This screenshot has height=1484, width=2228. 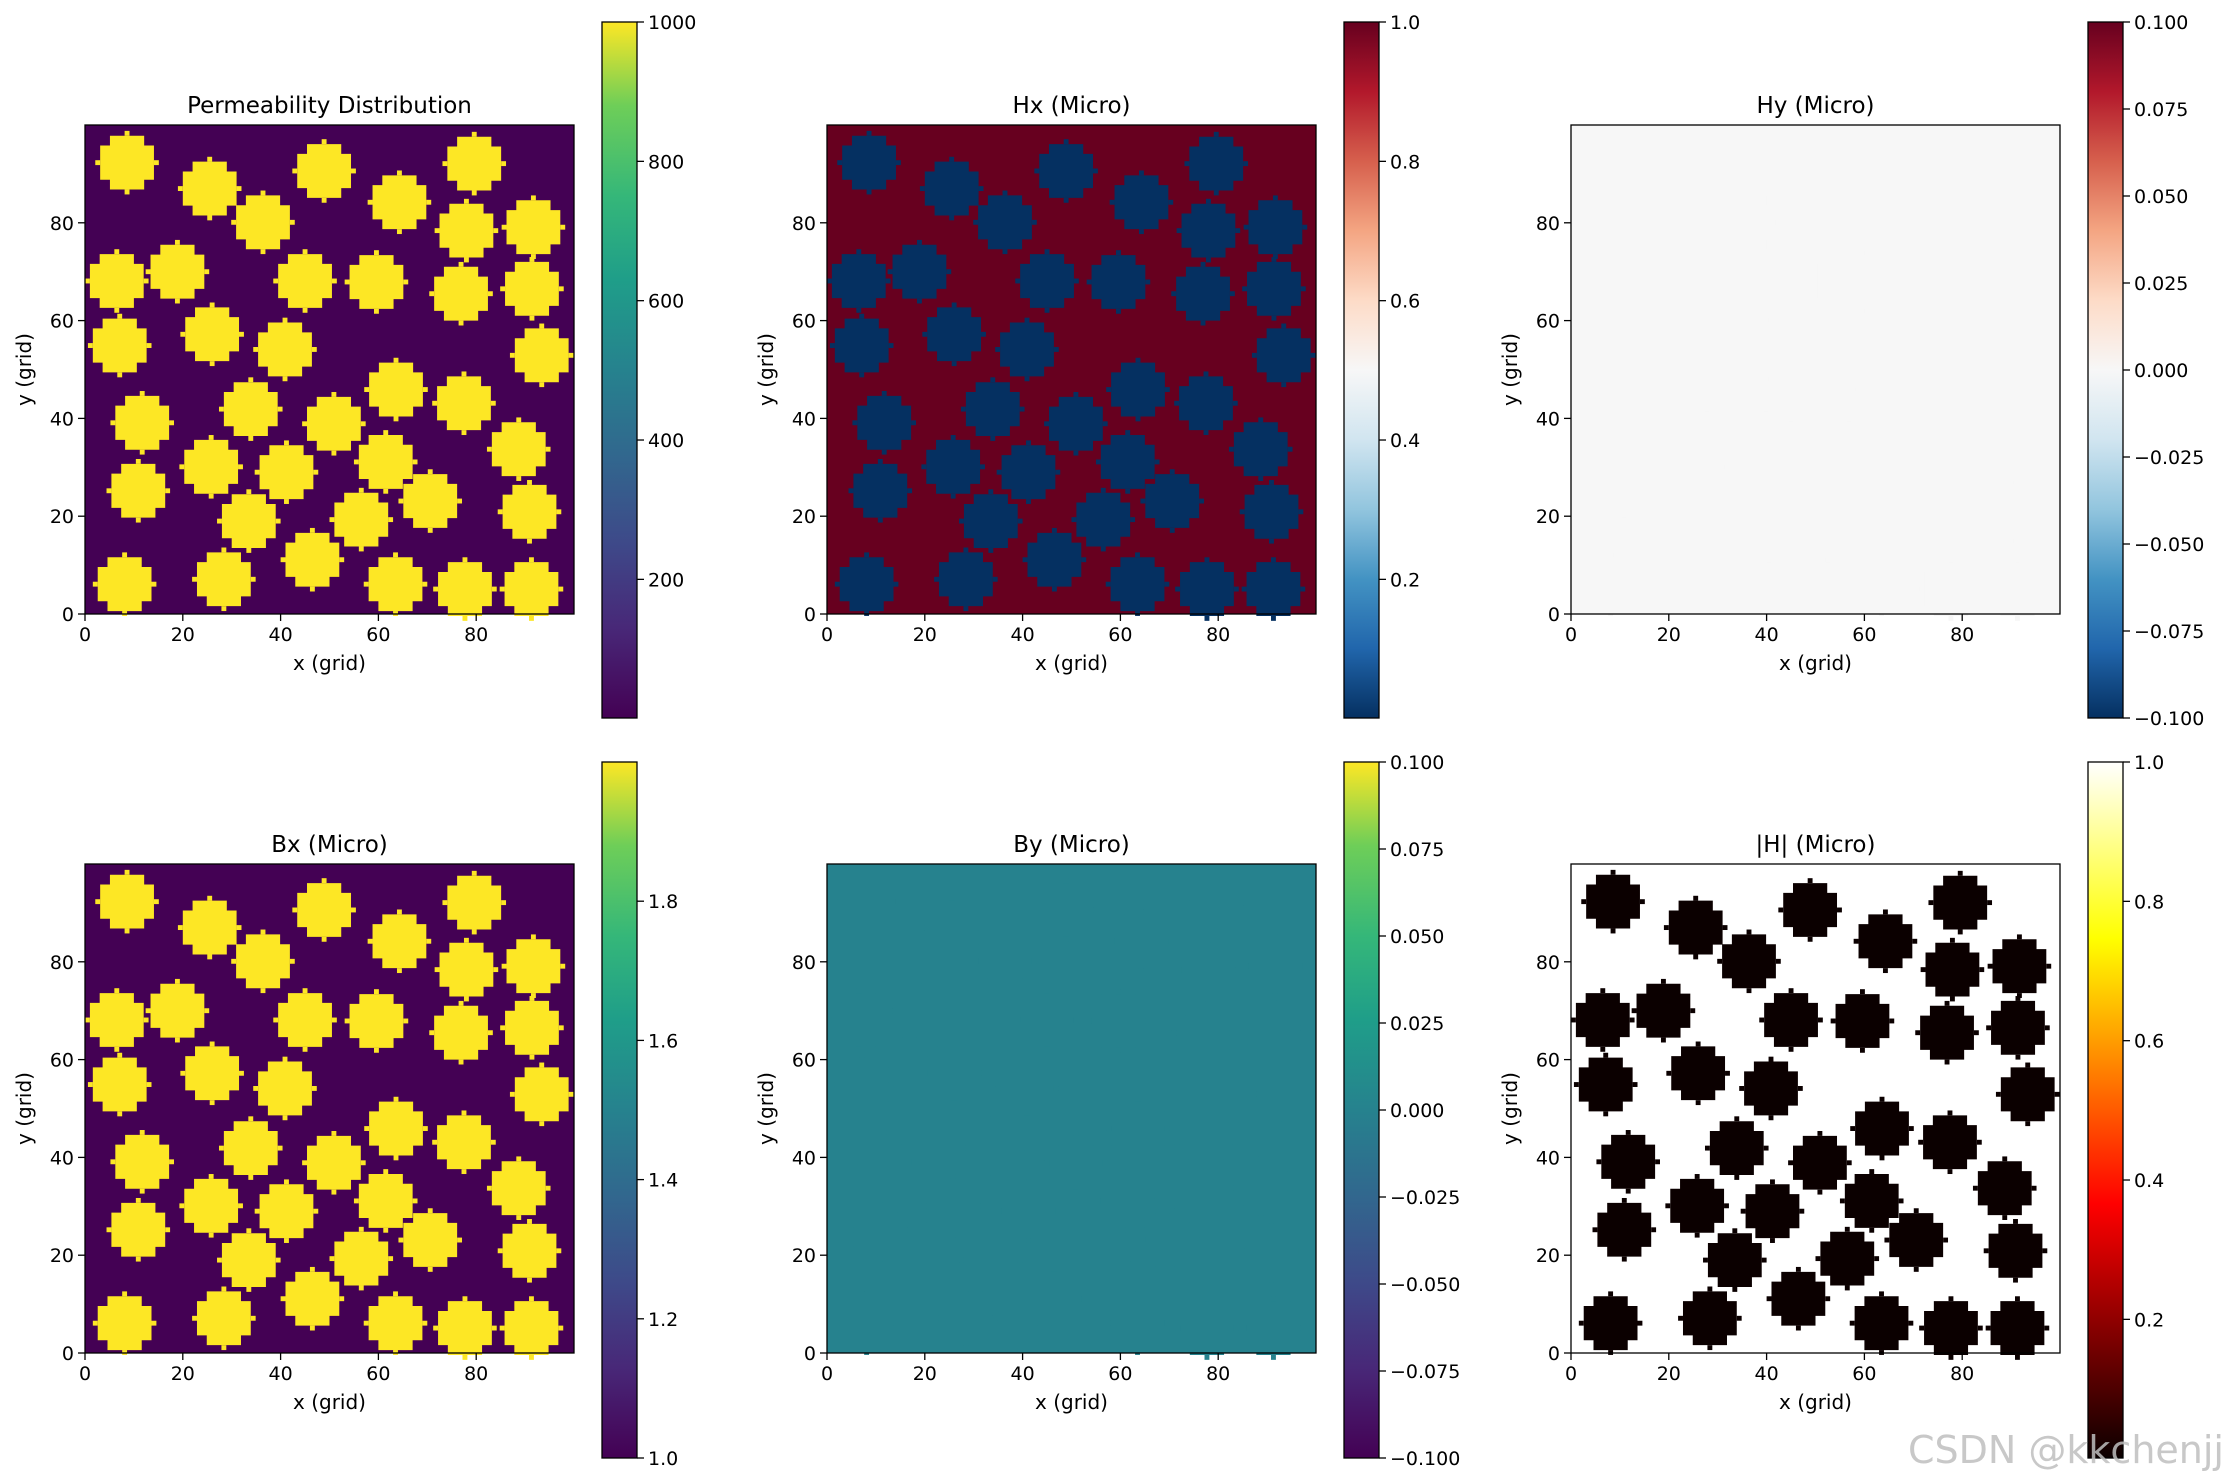 What do you see at coordinates (666, 441) in the screenshot?
I see `colorbar-tick-label: 400` at bounding box center [666, 441].